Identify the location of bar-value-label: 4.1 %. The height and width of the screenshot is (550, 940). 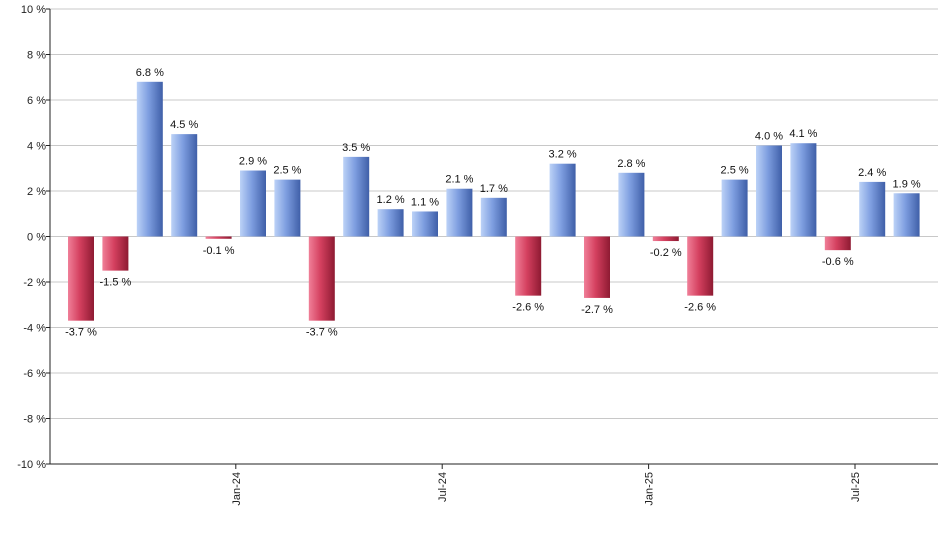
(803, 134).